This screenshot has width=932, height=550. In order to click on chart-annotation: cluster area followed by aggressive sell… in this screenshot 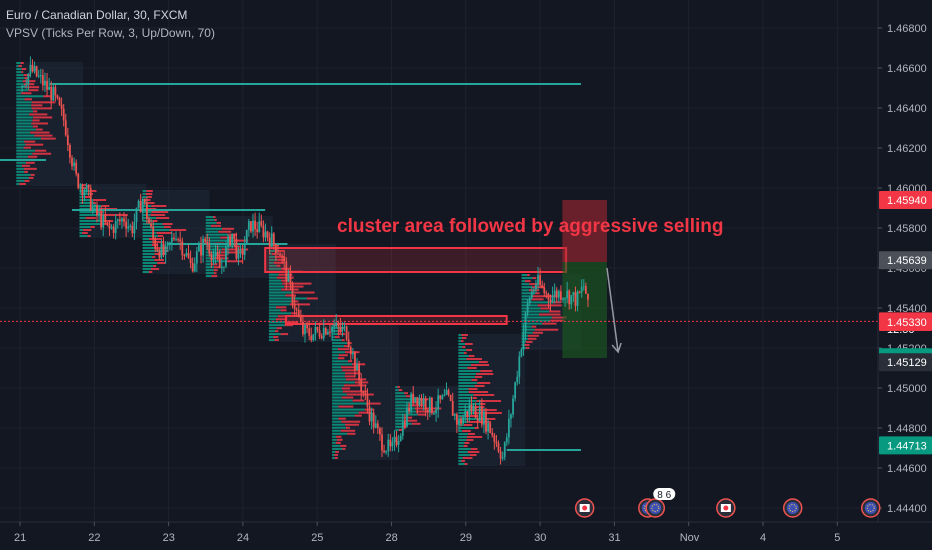, I will do `click(530, 226)`.